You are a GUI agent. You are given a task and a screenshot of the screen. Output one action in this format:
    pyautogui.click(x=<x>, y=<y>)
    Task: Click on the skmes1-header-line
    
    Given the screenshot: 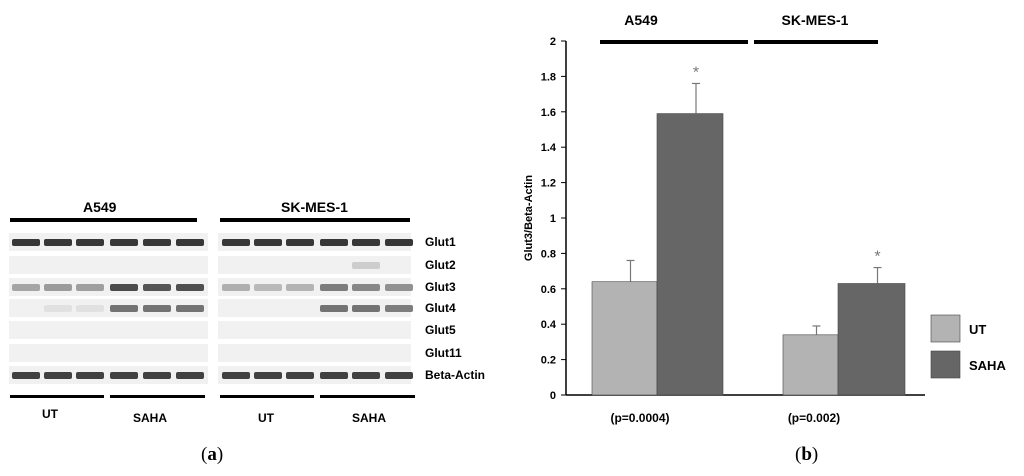 What is the action you would take?
    pyautogui.click(x=315, y=220)
    